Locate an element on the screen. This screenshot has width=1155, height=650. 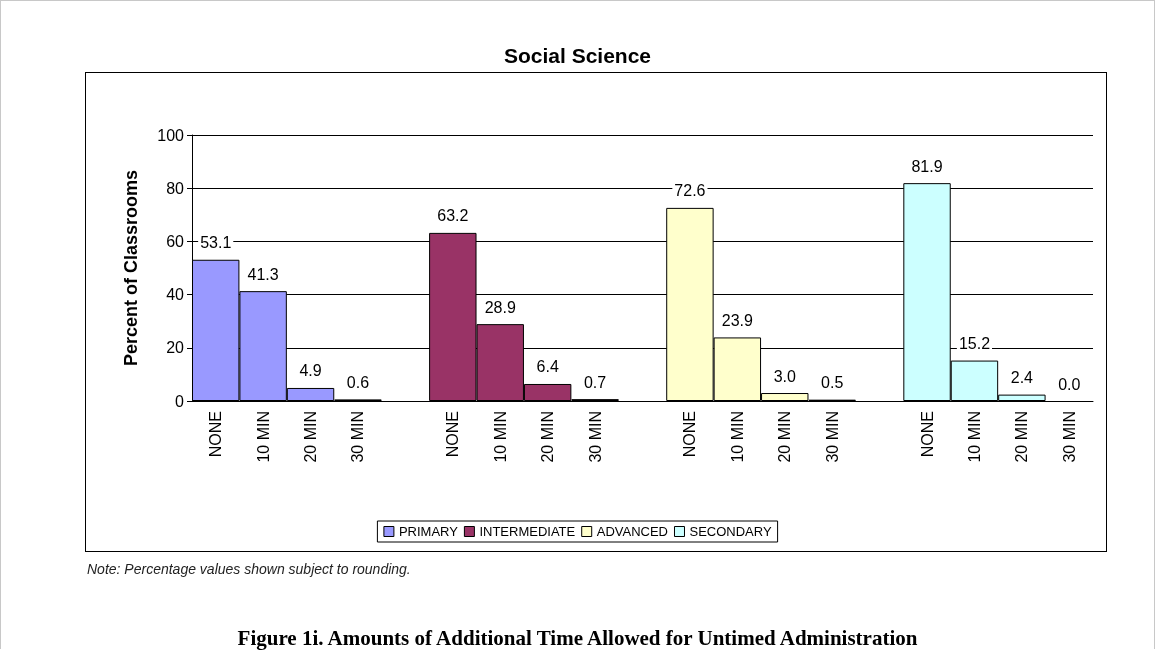
data-label: 28.9 is located at coordinates (500, 307).